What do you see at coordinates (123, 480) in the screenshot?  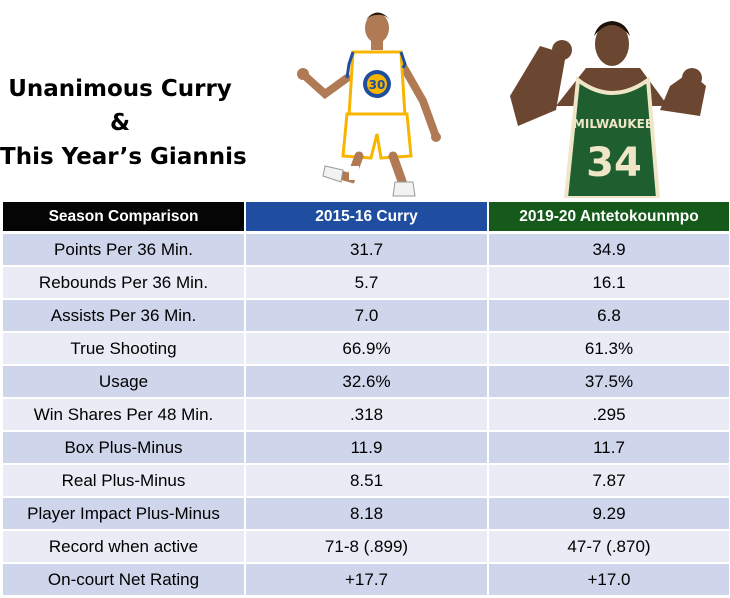 I see `row-label-cell: Real Plus-Minus` at bounding box center [123, 480].